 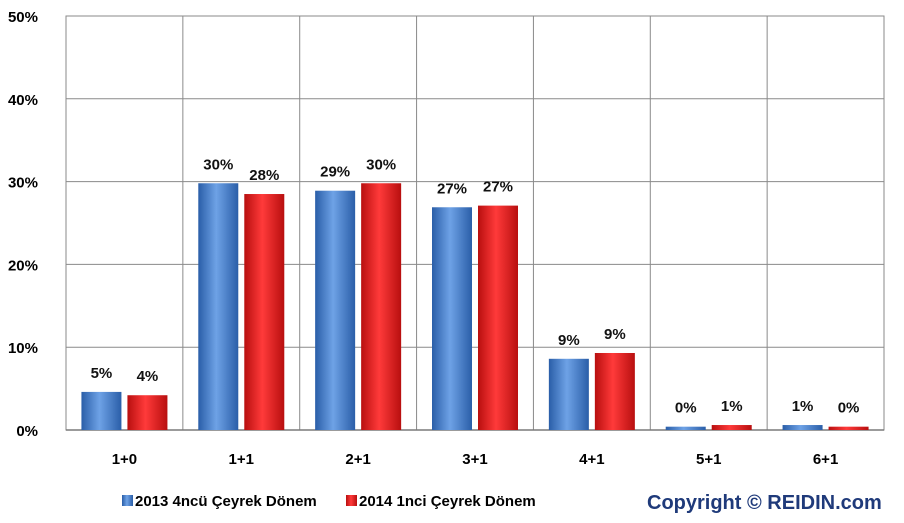 What do you see at coordinates (27, 431) in the screenshot?
I see `y-tick-label: 0%` at bounding box center [27, 431].